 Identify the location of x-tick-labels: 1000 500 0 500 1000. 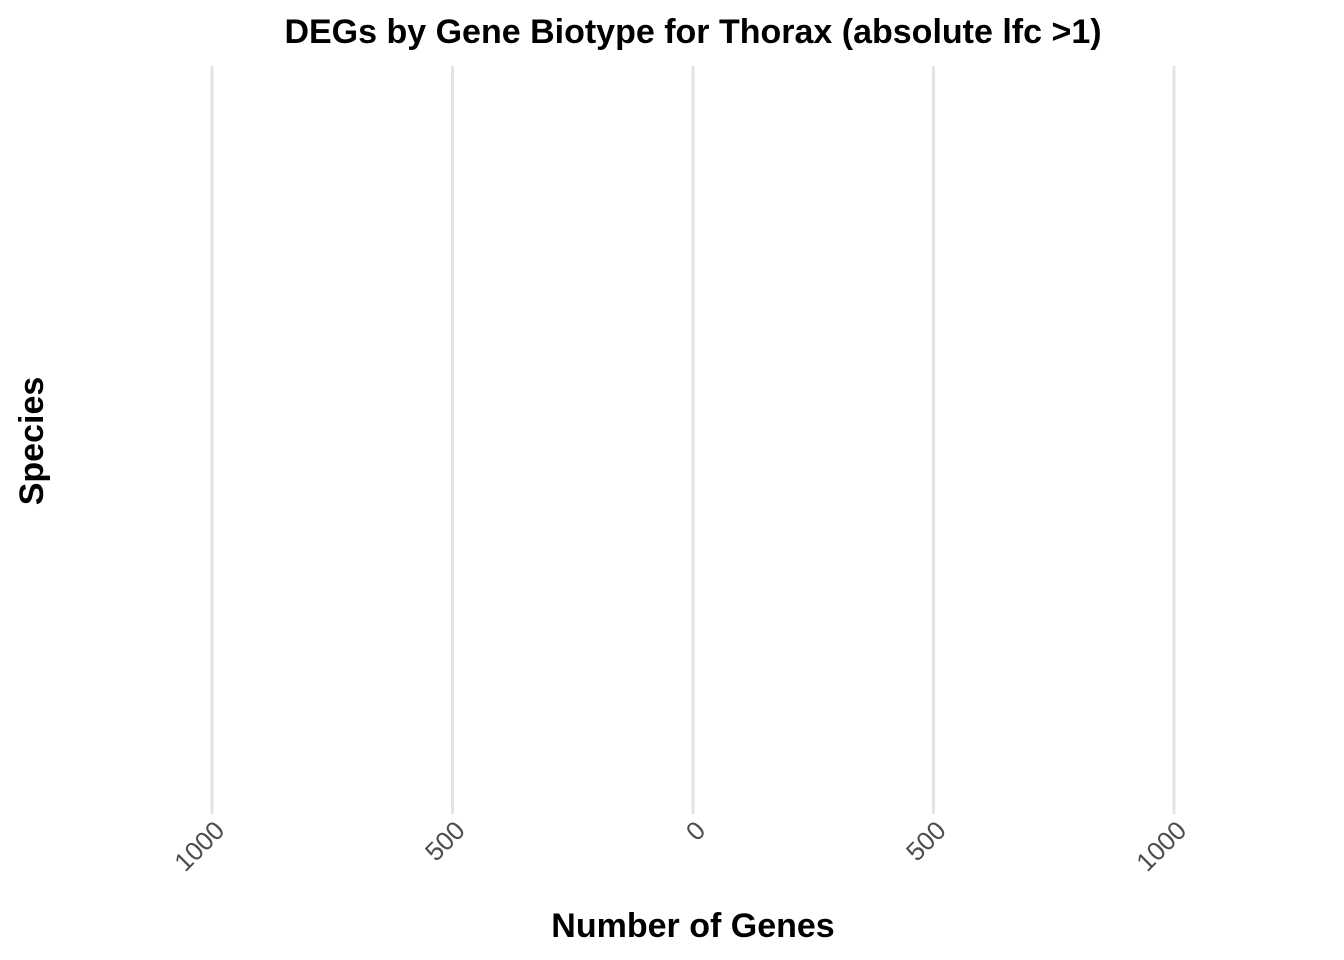
(680, 846).